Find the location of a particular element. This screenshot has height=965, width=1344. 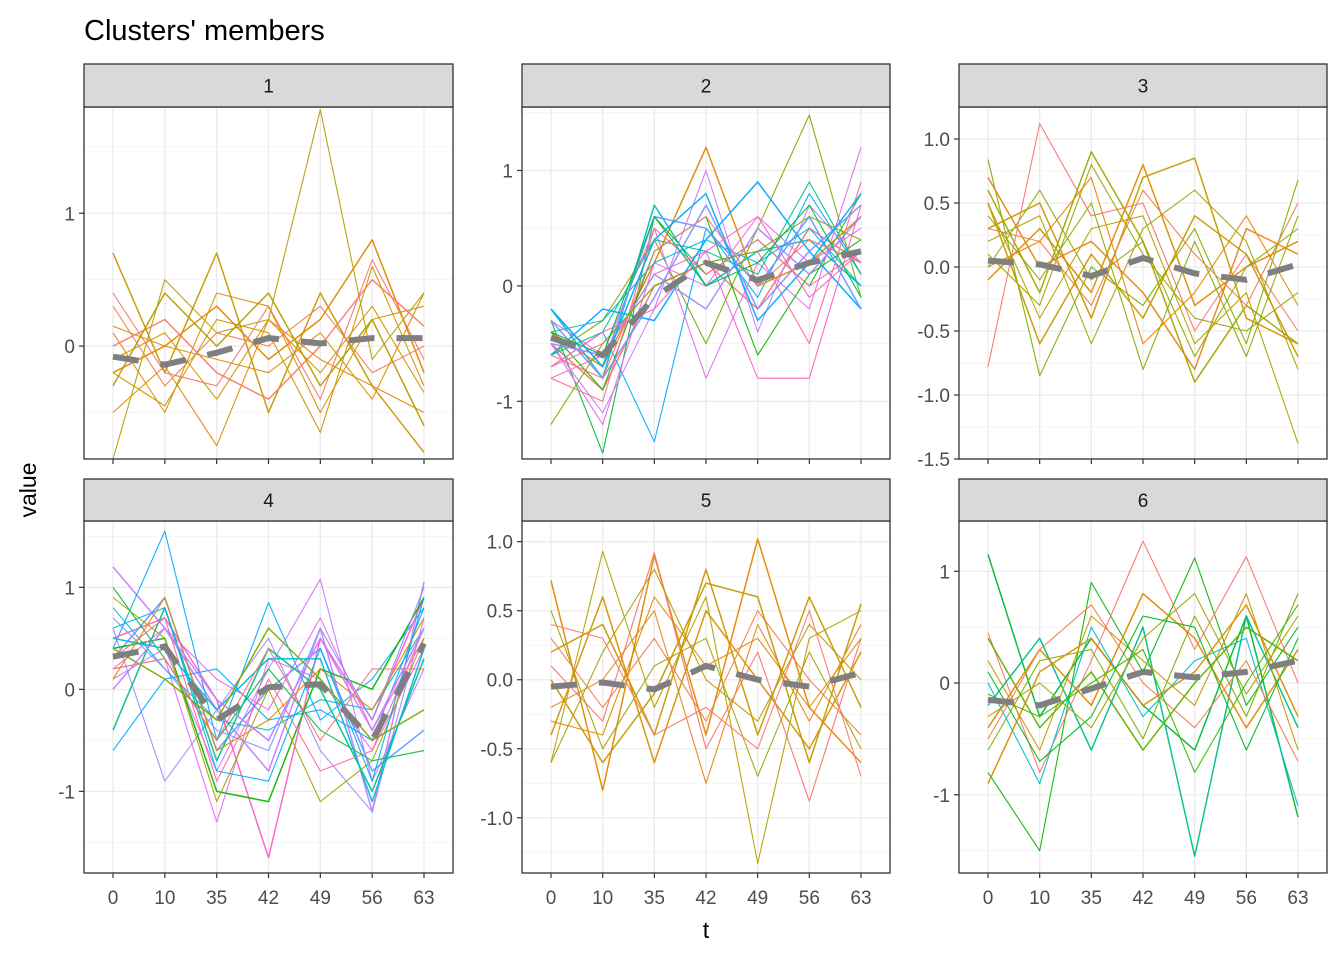

series-line-5.8 is located at coordinates (706, 673).